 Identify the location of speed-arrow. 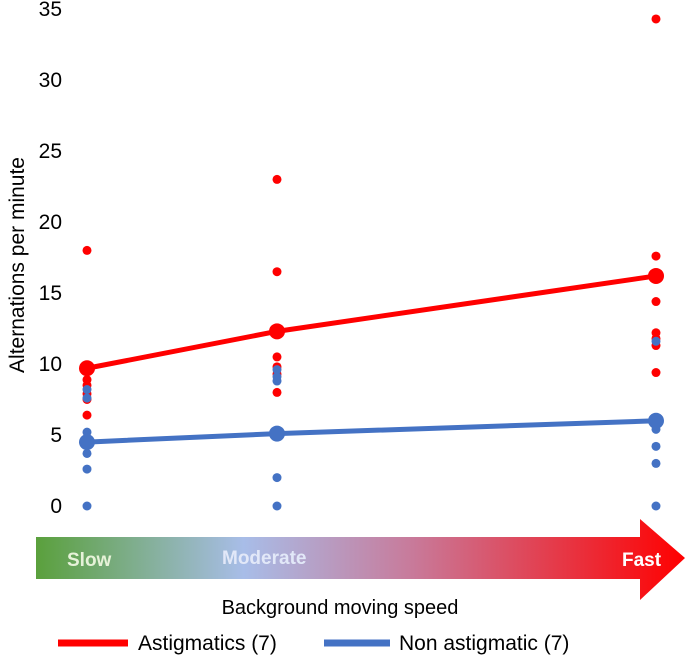
(360, 559).